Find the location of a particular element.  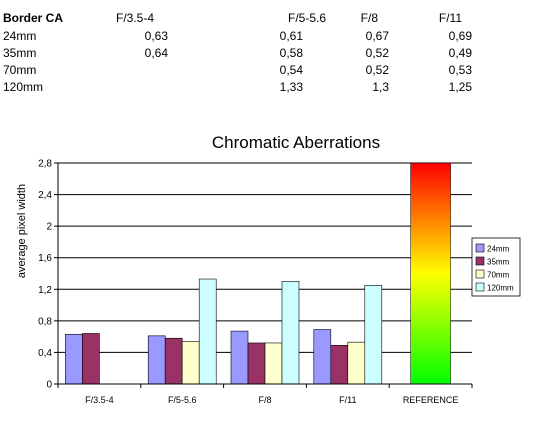

y-tick-label: 0 is located at coordinates (49, 385).